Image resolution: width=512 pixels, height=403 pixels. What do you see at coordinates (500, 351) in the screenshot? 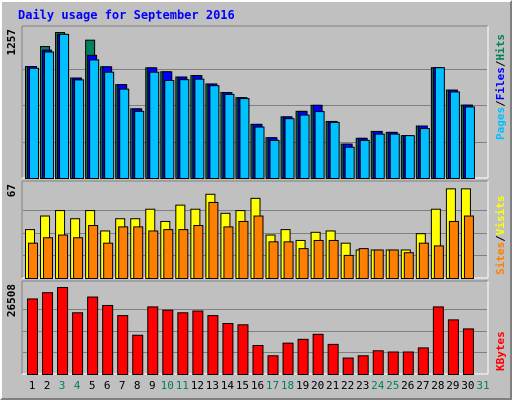
I see `legend-bottom: KBytes` at bounding box center [500, 351].